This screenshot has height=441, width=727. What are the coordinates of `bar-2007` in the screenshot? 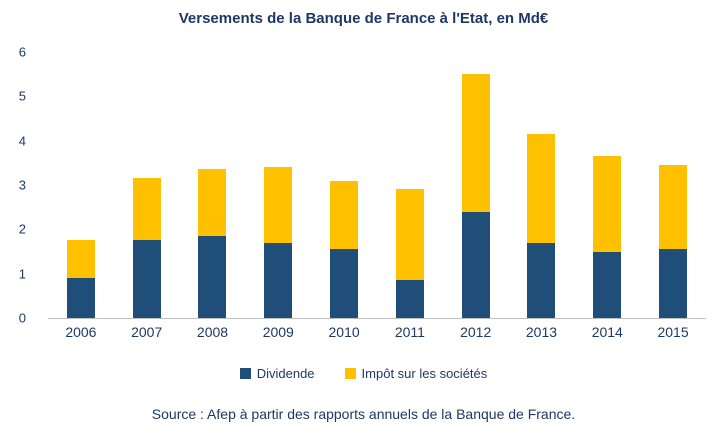 It's located at (146, 185).